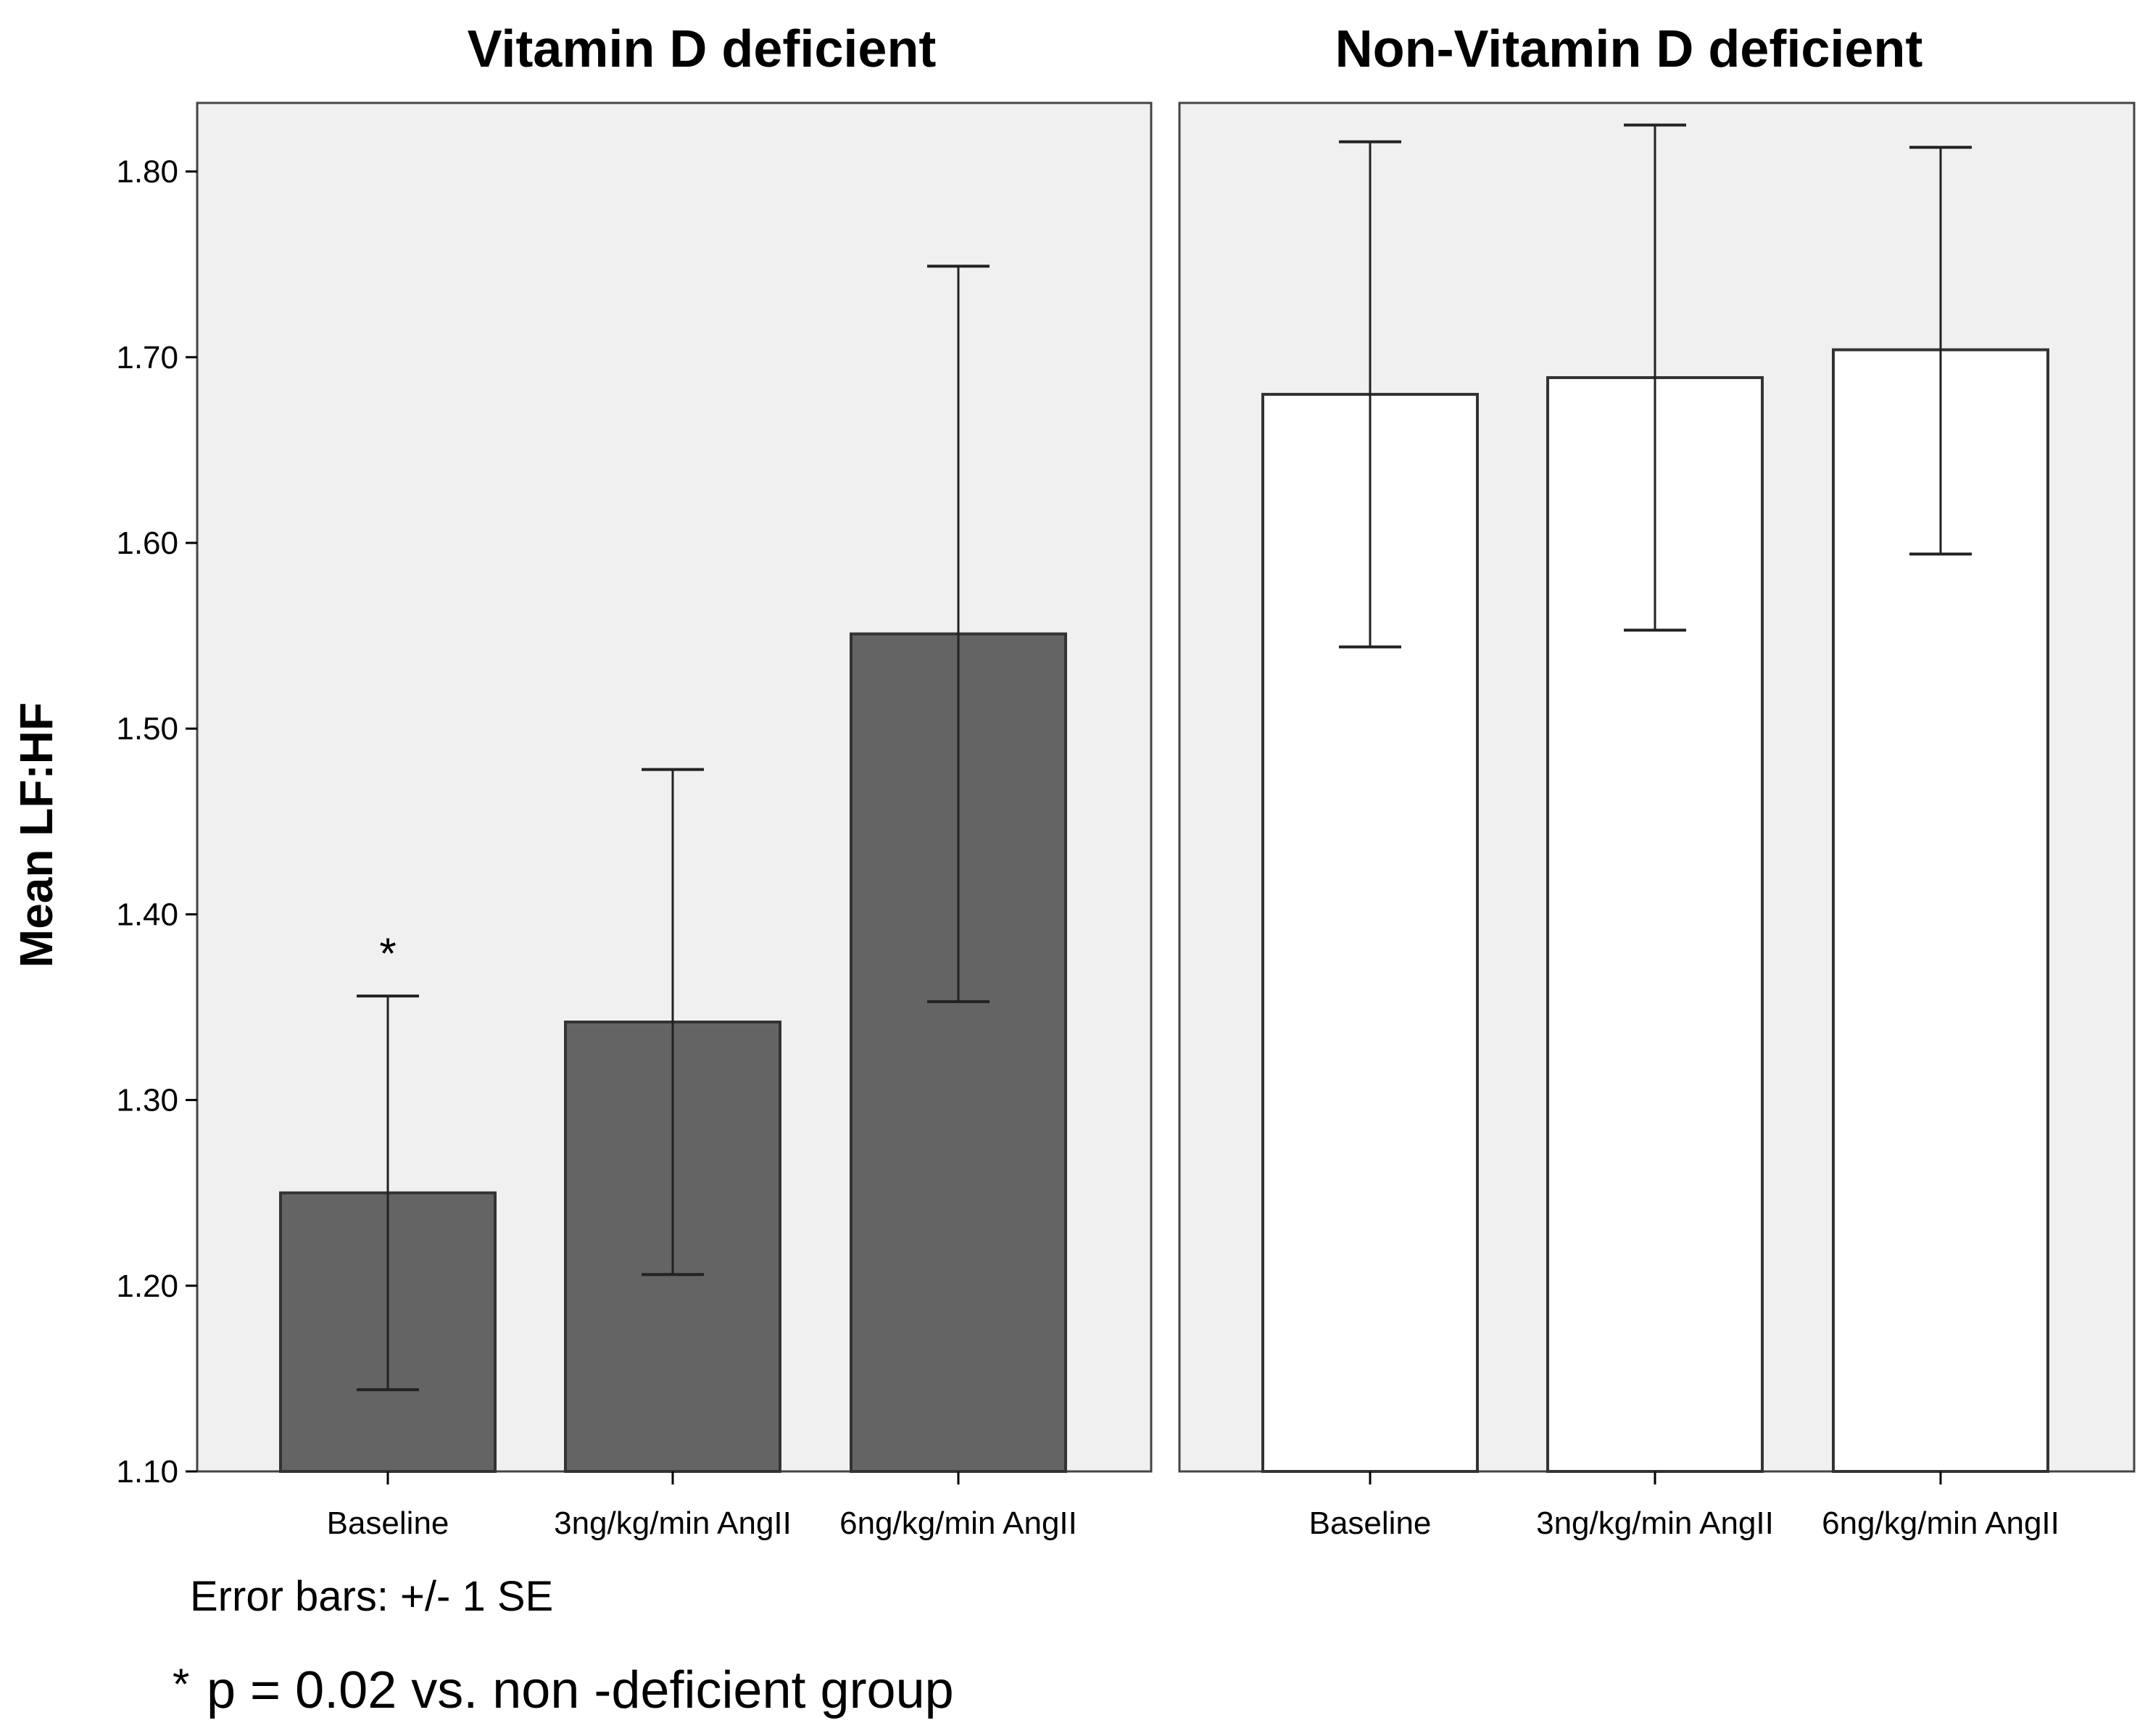 Image resolution: width=2153 pixels, height=1736 pixels. What do you see at coordinates (580, 1690) in the screenshot?
I see `footnote-text: p = 0.02 vs. non -deficient group` at bounding box center [580, 1690].